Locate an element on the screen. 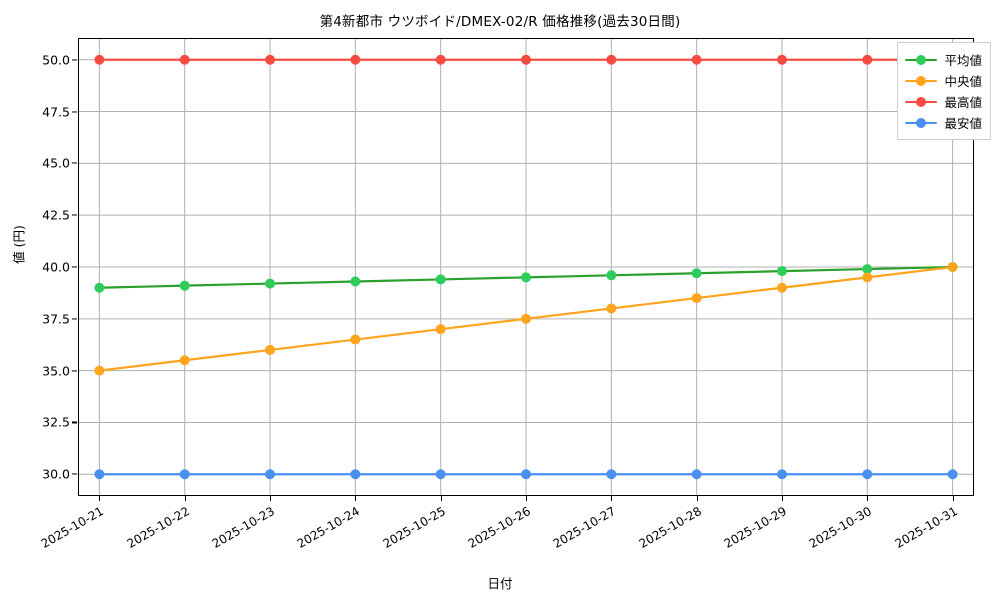 The width and height of the screenshot is (1000, 600). x-axis-tick-label: 2025-10-21 is located at coordinates (72, 527).